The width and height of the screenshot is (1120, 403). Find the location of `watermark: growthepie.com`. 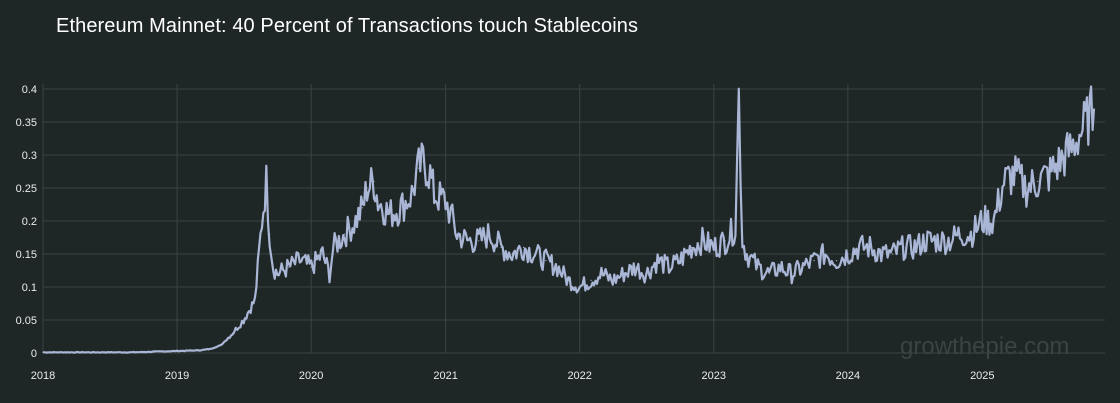

watermark: growthepie.com is located at coordinates (985, 346).